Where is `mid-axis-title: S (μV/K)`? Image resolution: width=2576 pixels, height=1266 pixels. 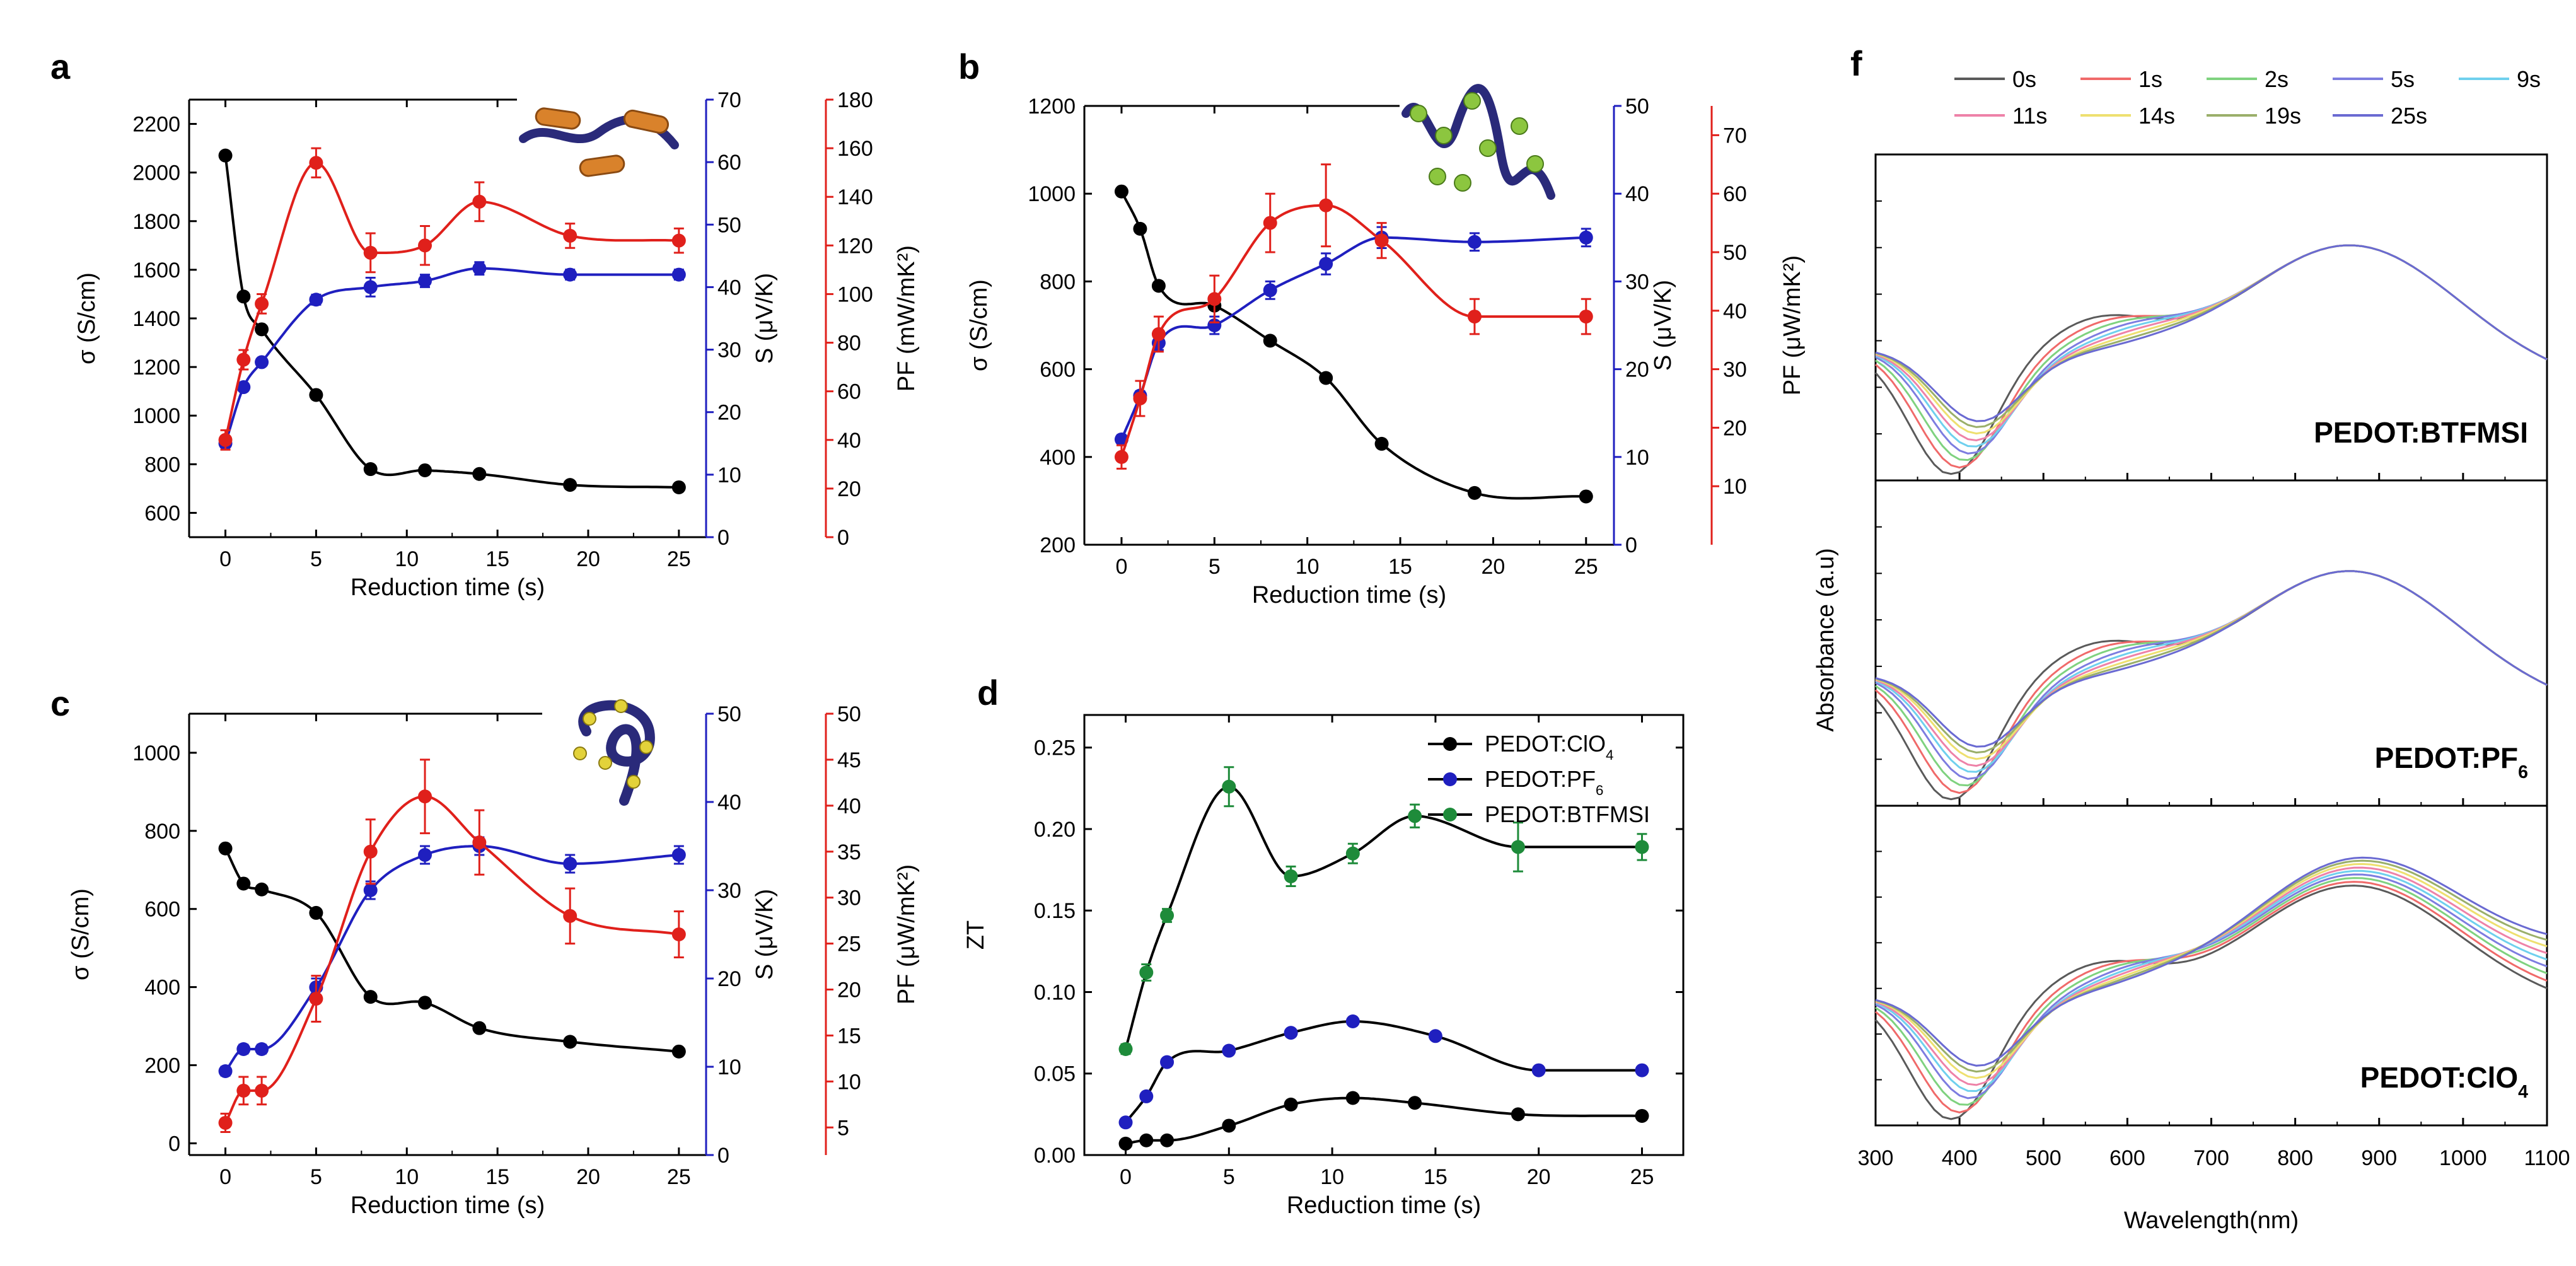
mid-axis-title: S (μV/K) is located at coordinates (1663, 325).